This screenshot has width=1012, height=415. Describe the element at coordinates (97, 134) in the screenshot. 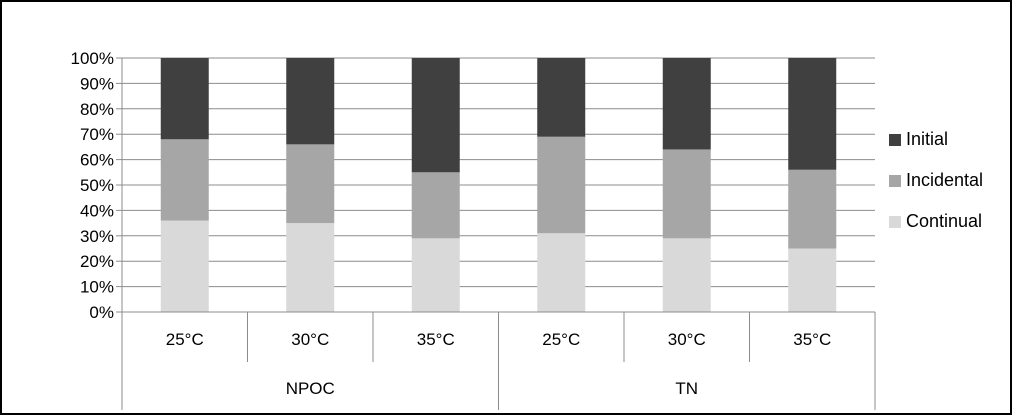

I see `y-tick-label: 70%` at that location.